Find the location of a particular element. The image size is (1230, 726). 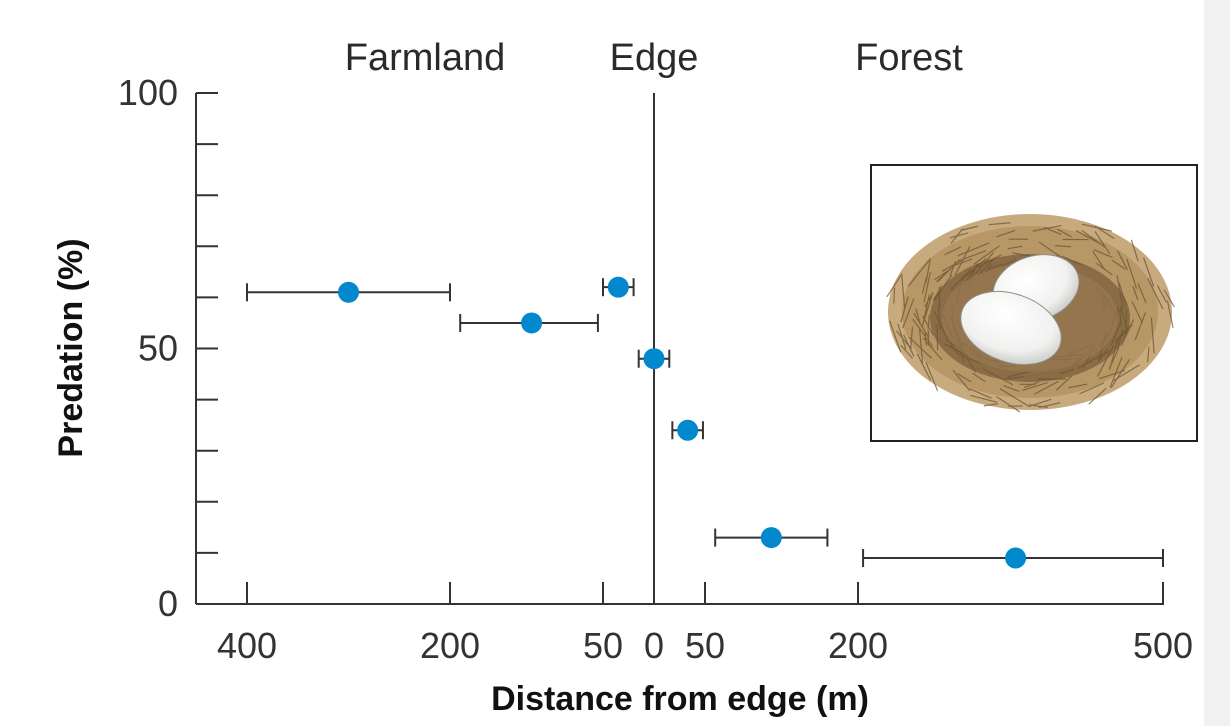

x-axis-title: Distance from edge (m) is located at coordinates (680, 699).